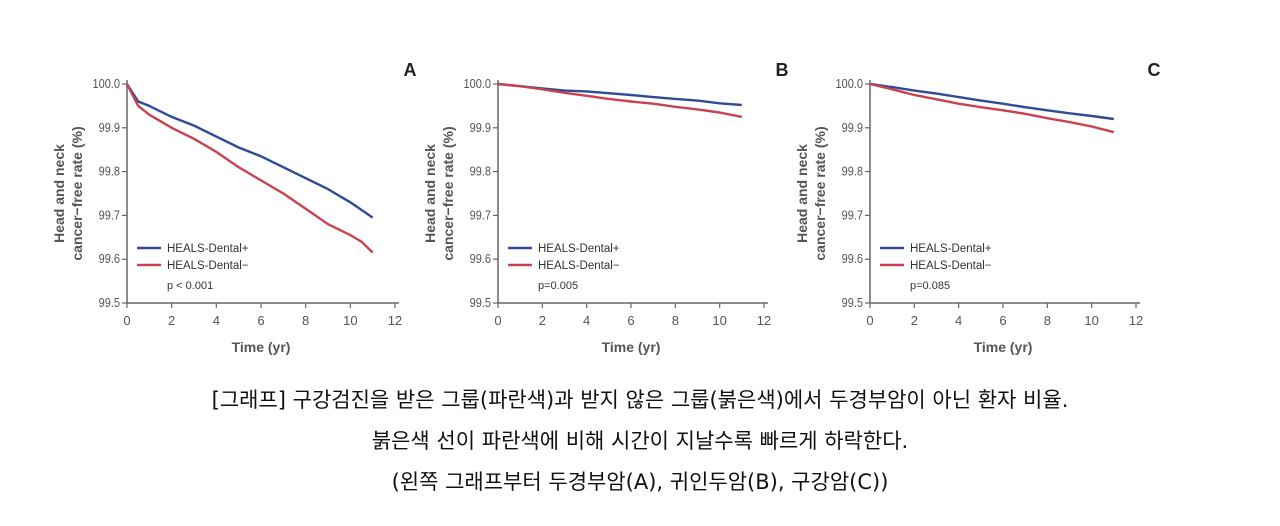 The height and width of the screenshot is (526, 1280). Describe the element at coordinates (410, 70) in the screenshot. I see `panel-label: A` at that location.